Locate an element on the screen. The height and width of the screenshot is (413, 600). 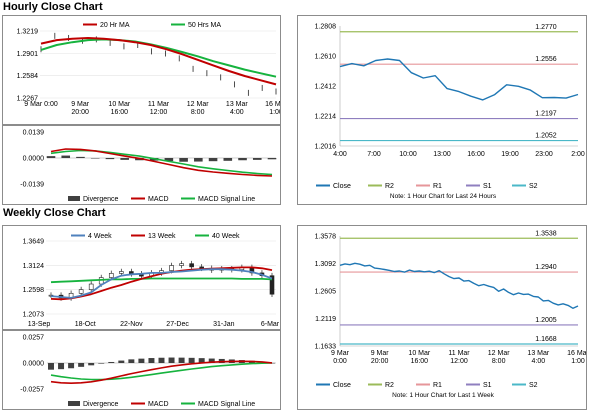
hourly-price-xtick-5-b: 4:00 is located at coordinates (237, 112).